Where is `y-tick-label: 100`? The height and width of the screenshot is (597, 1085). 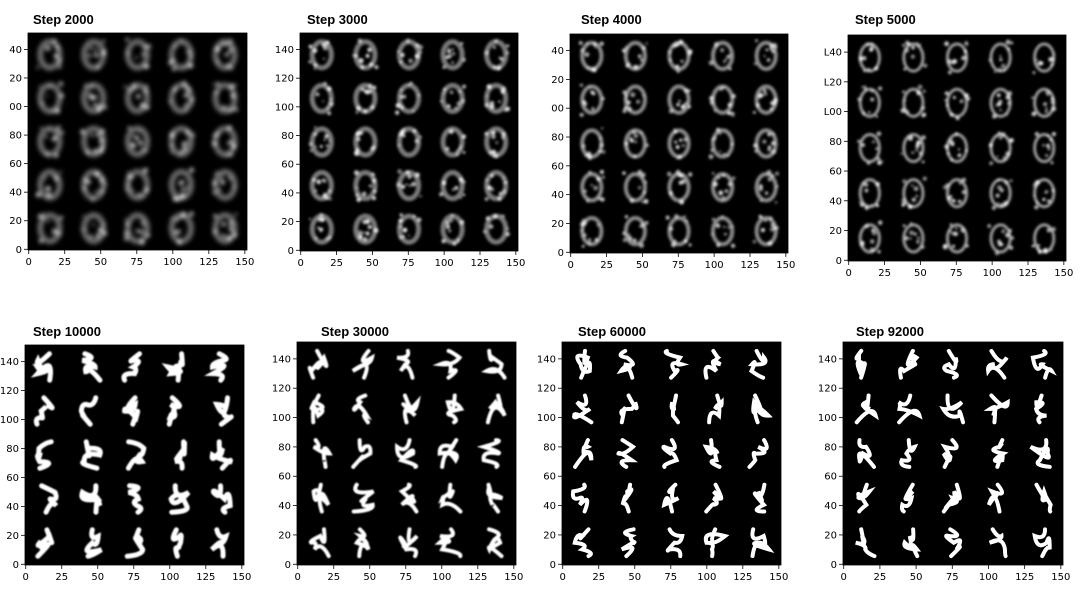
y-tick-label: 100 is located at coordinates (281, 418).